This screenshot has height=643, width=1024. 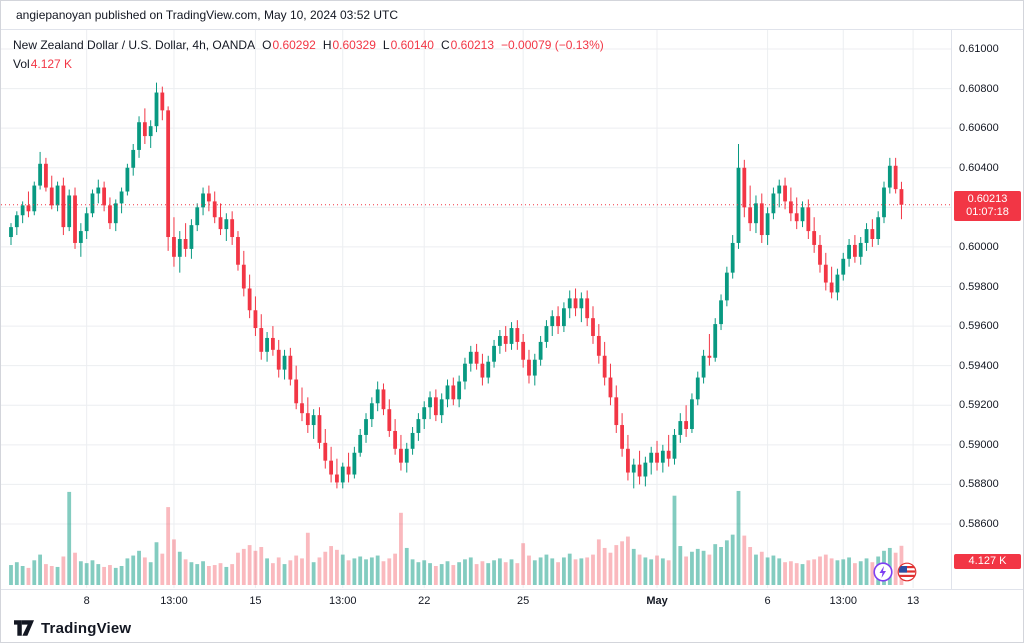 What do you see at coordinates (24, 628) in the screenshot?
I see `tradingview-logo-icon` at bounding box center [24, 628].